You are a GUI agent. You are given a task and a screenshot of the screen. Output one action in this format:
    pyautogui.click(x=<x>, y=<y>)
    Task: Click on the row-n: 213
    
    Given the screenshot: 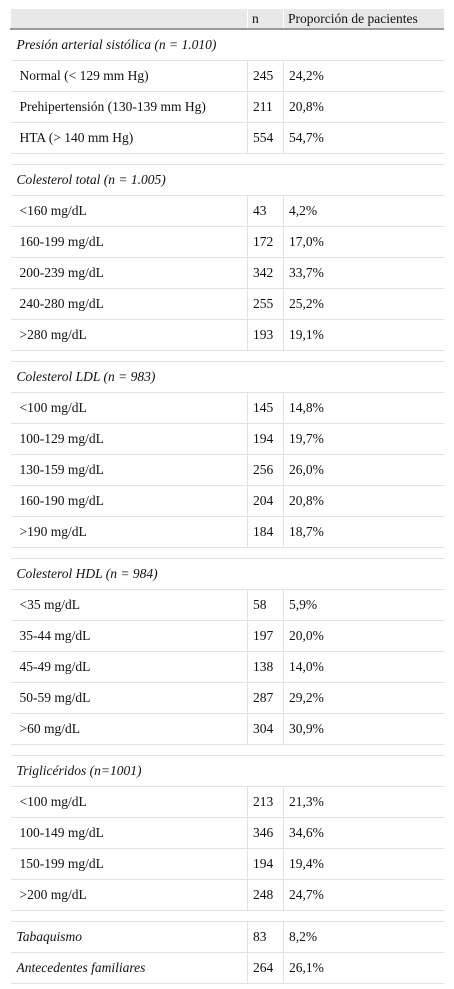 What is the action you would take?
    pyautogui.click(x=265, y=802)
    